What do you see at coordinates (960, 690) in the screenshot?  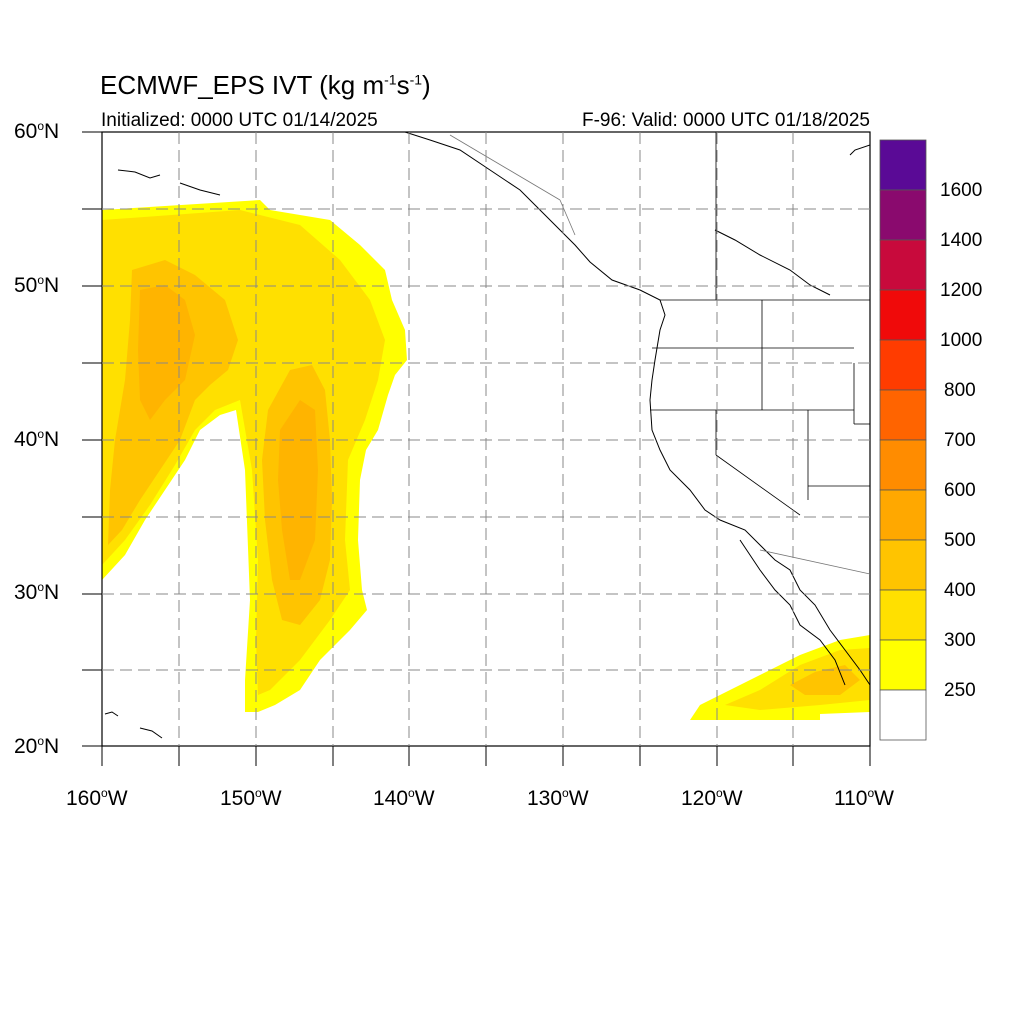 I see `colorbar-label-250: 250` at bounding box center [960, 690].